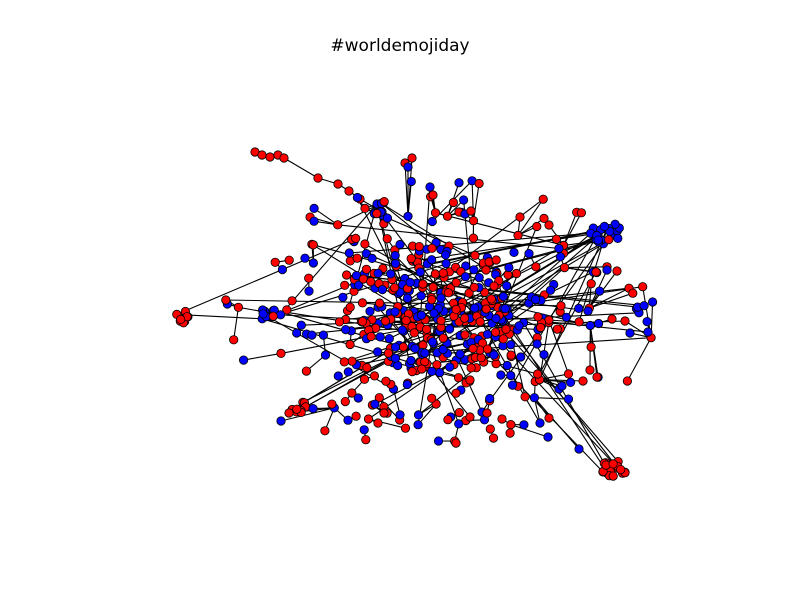  What do you see at coordinates (400, 46) in the screenshot?
I see `chart-title: #worldemojiday` at bounding box center [400, 46].